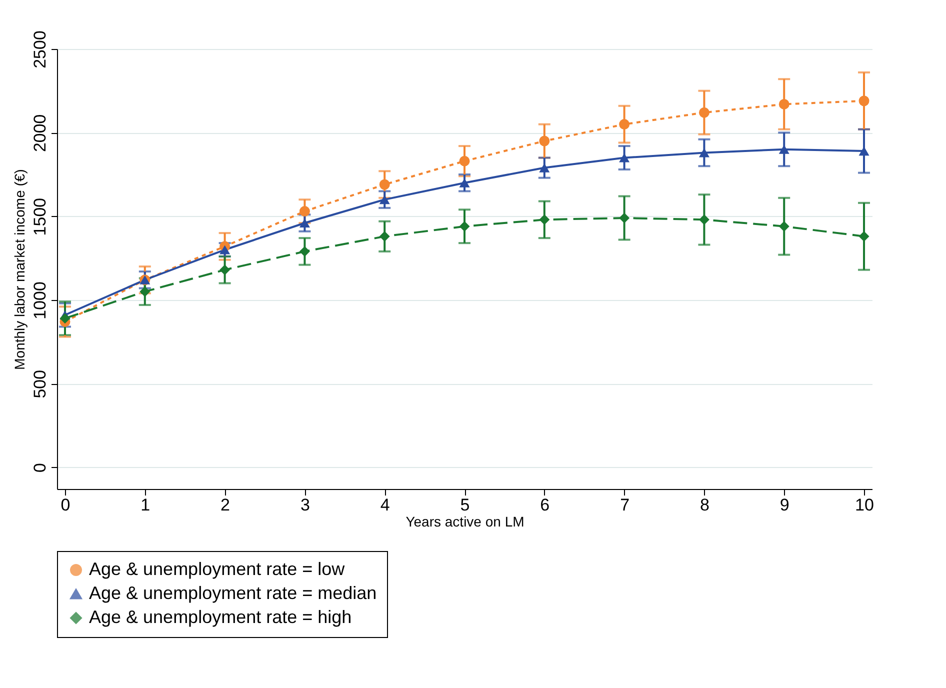  Describe the element at coordinates (785, 505) in the screenshot. I see `x-tick-label: 9` at that location.